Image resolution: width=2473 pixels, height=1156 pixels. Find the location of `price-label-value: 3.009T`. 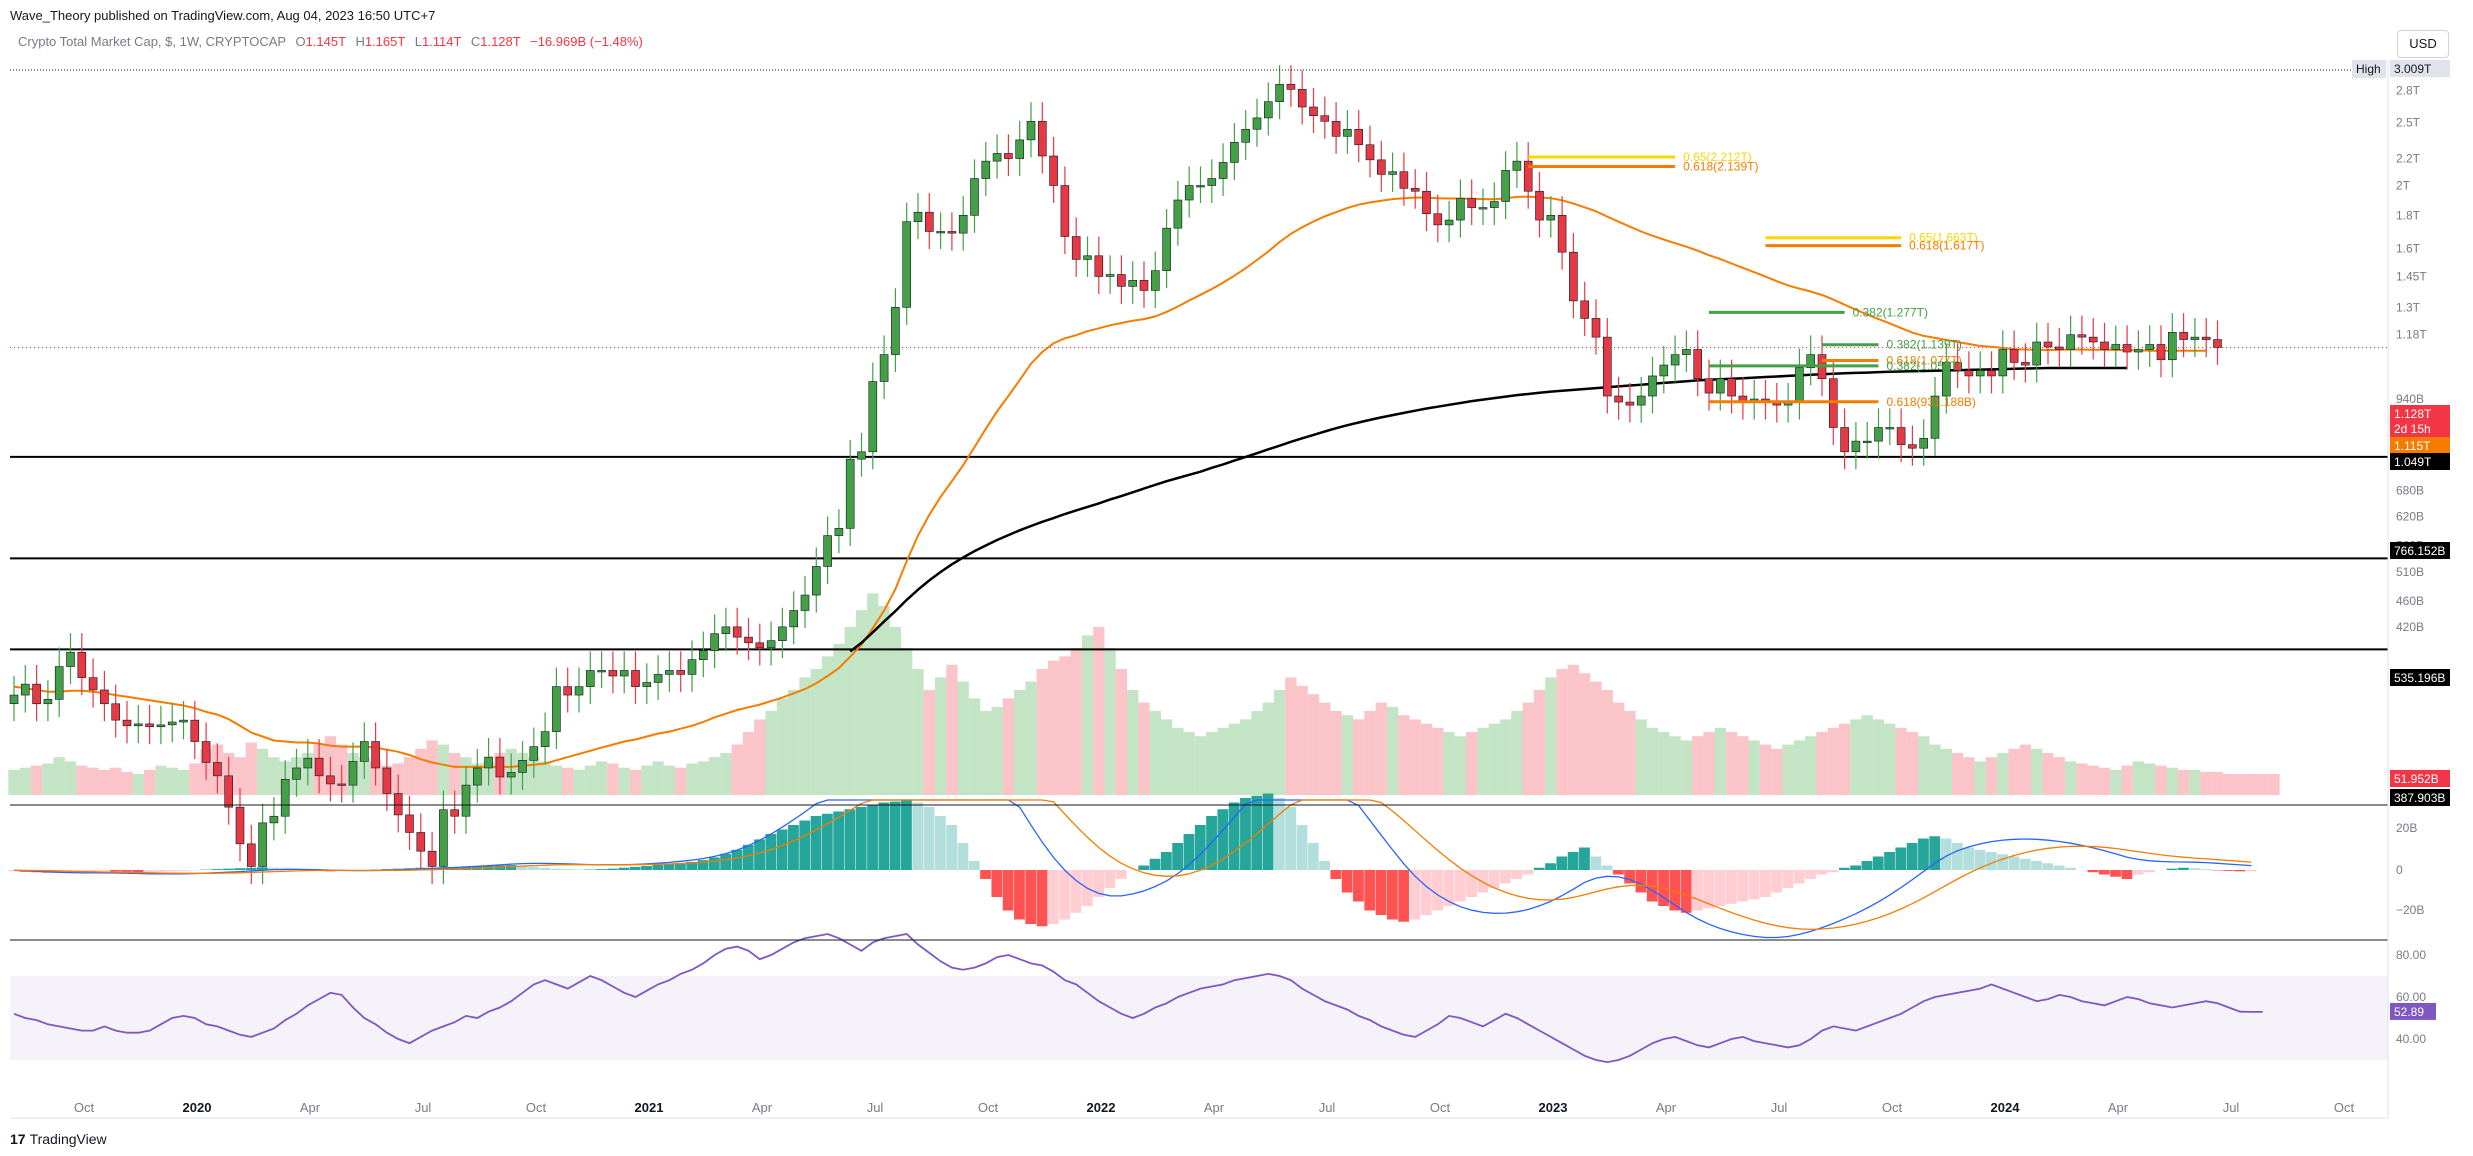

price-label-value: 3.009T is located at coordinates (2413, 69).